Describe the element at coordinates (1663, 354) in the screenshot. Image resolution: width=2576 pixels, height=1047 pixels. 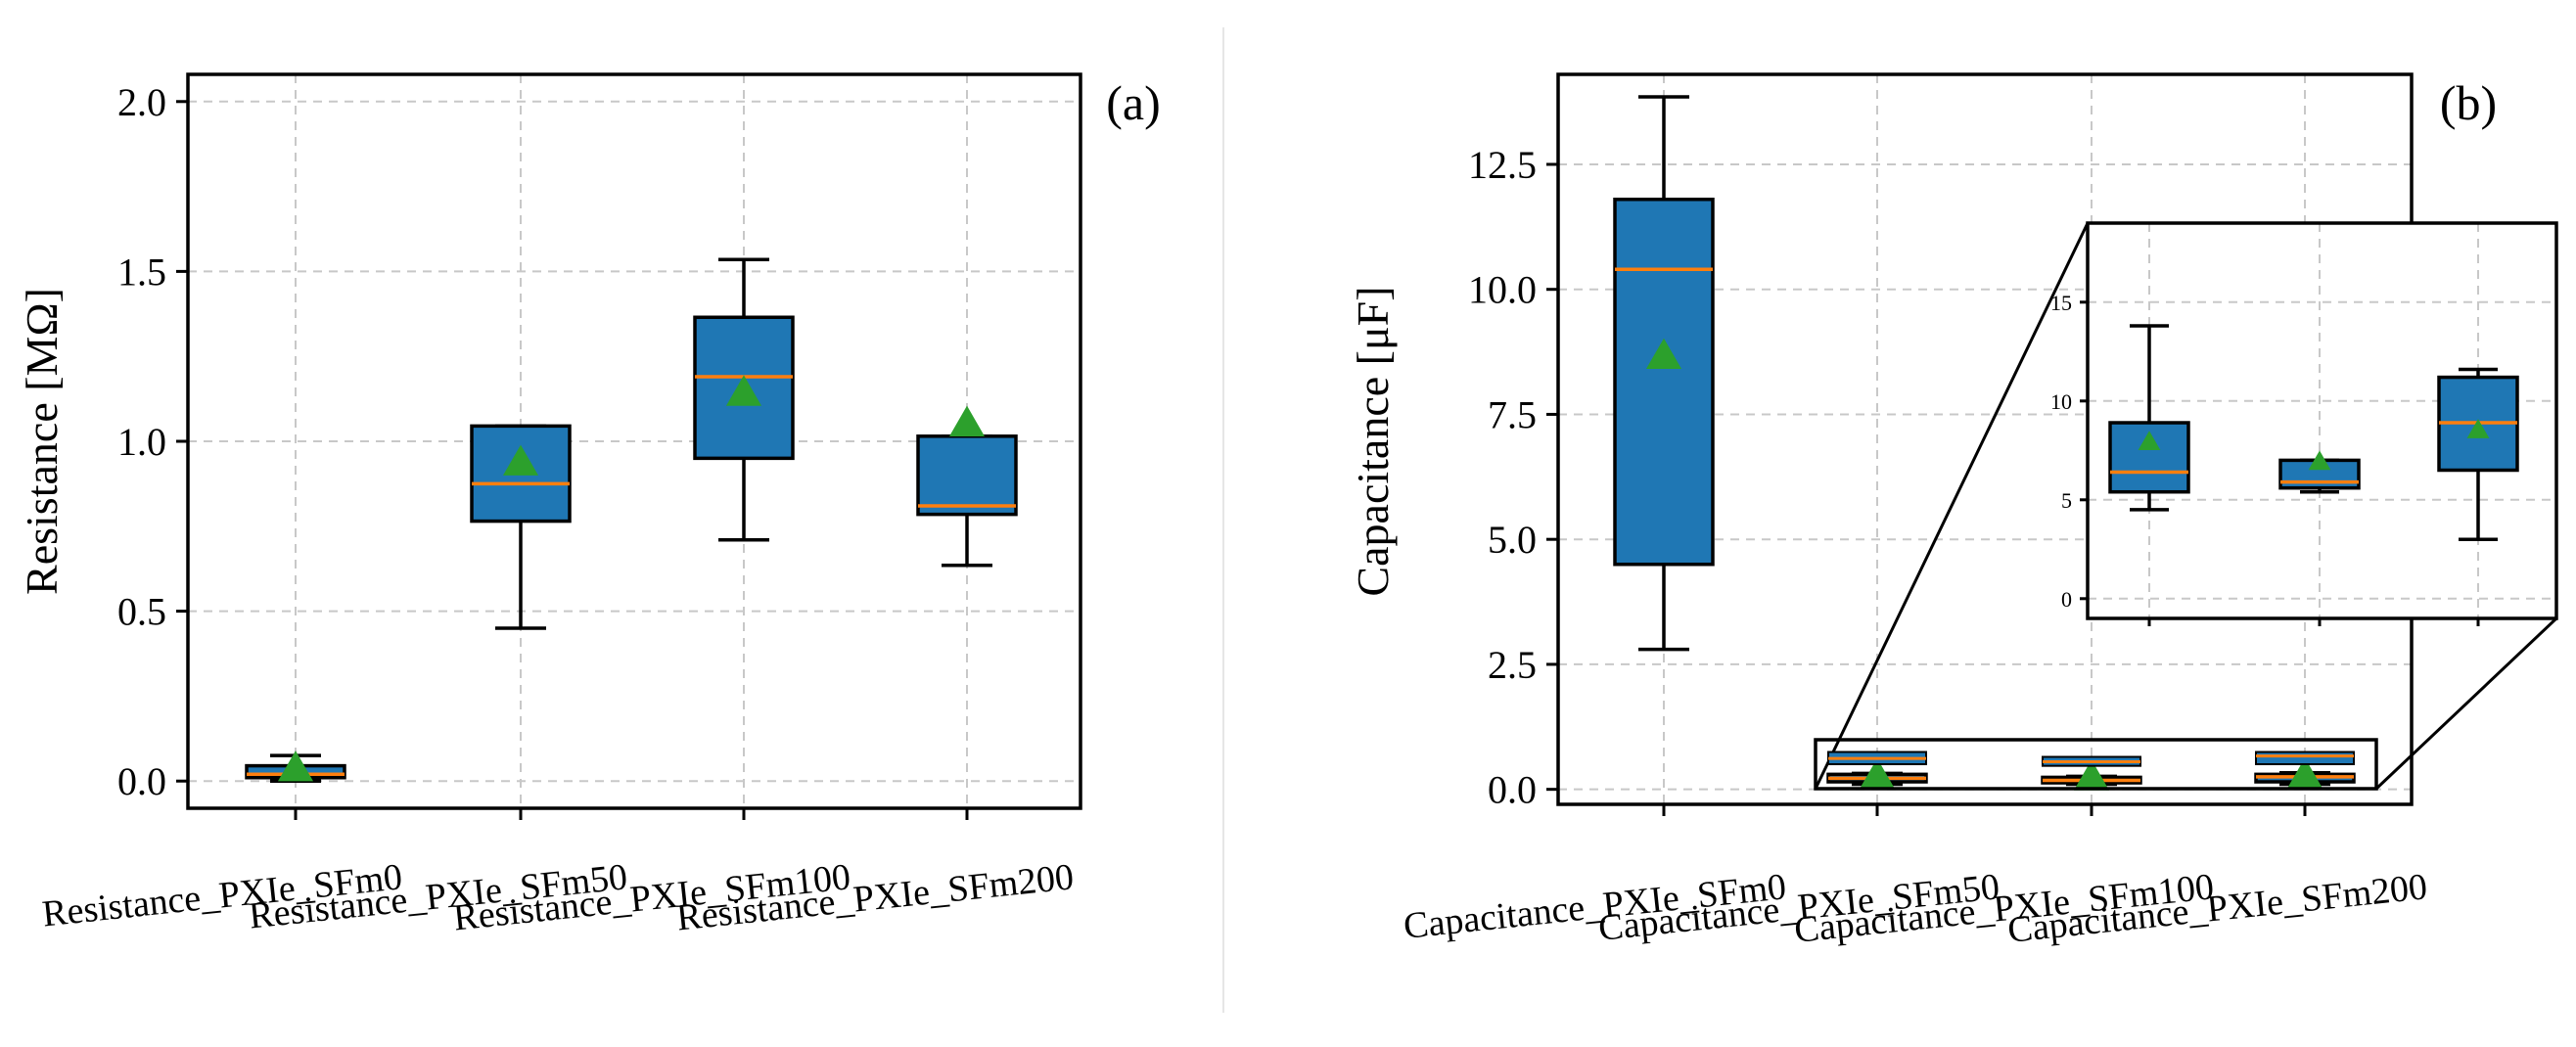
I see `capacitance-0-mean-marker` at that location.